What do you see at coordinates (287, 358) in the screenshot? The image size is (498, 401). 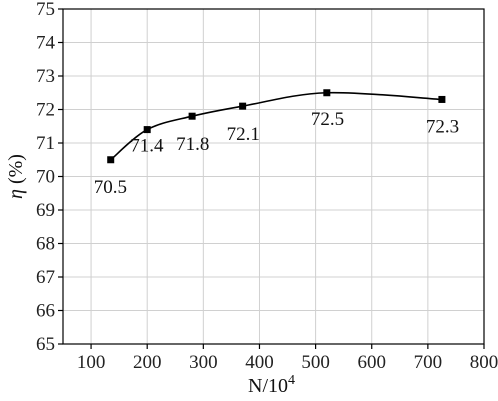 I see `x-axis-ticks: 100 200 300 400 500 600 700 800` at bounding box center [287, 358].